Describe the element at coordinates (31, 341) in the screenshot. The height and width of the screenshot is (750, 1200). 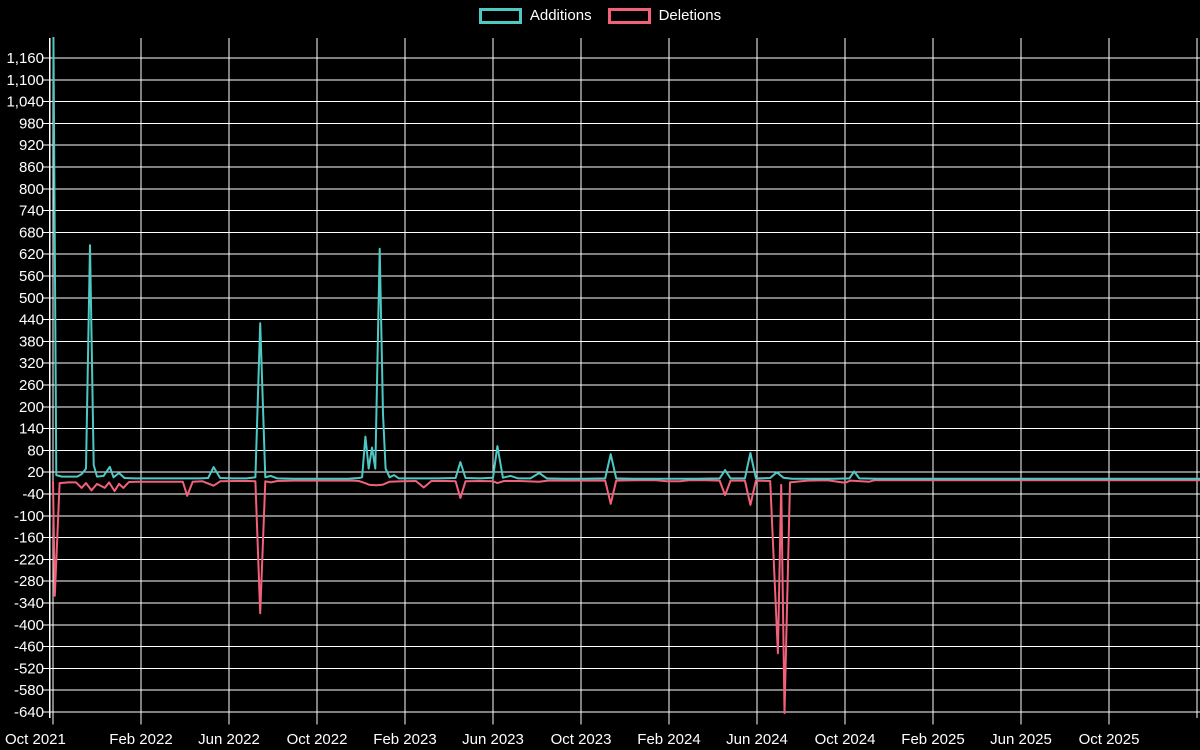
I see `y-tick-label: 380` at that location.